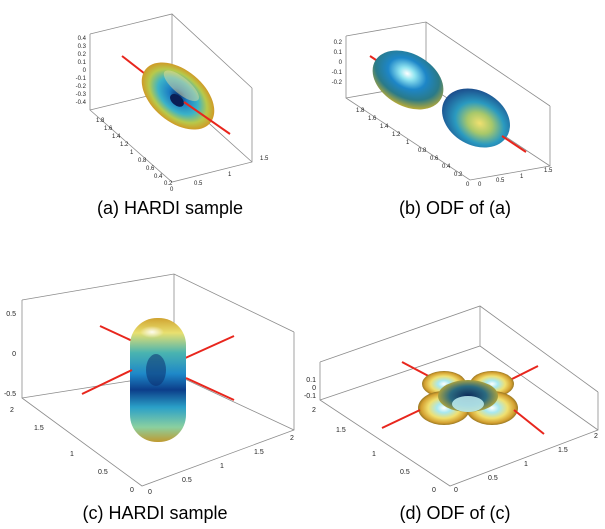  Describe the element at coordinates (374, 450) in the screenshot. I see `y-ticks-d: 2 1.5 1 0.5 0` at that location.